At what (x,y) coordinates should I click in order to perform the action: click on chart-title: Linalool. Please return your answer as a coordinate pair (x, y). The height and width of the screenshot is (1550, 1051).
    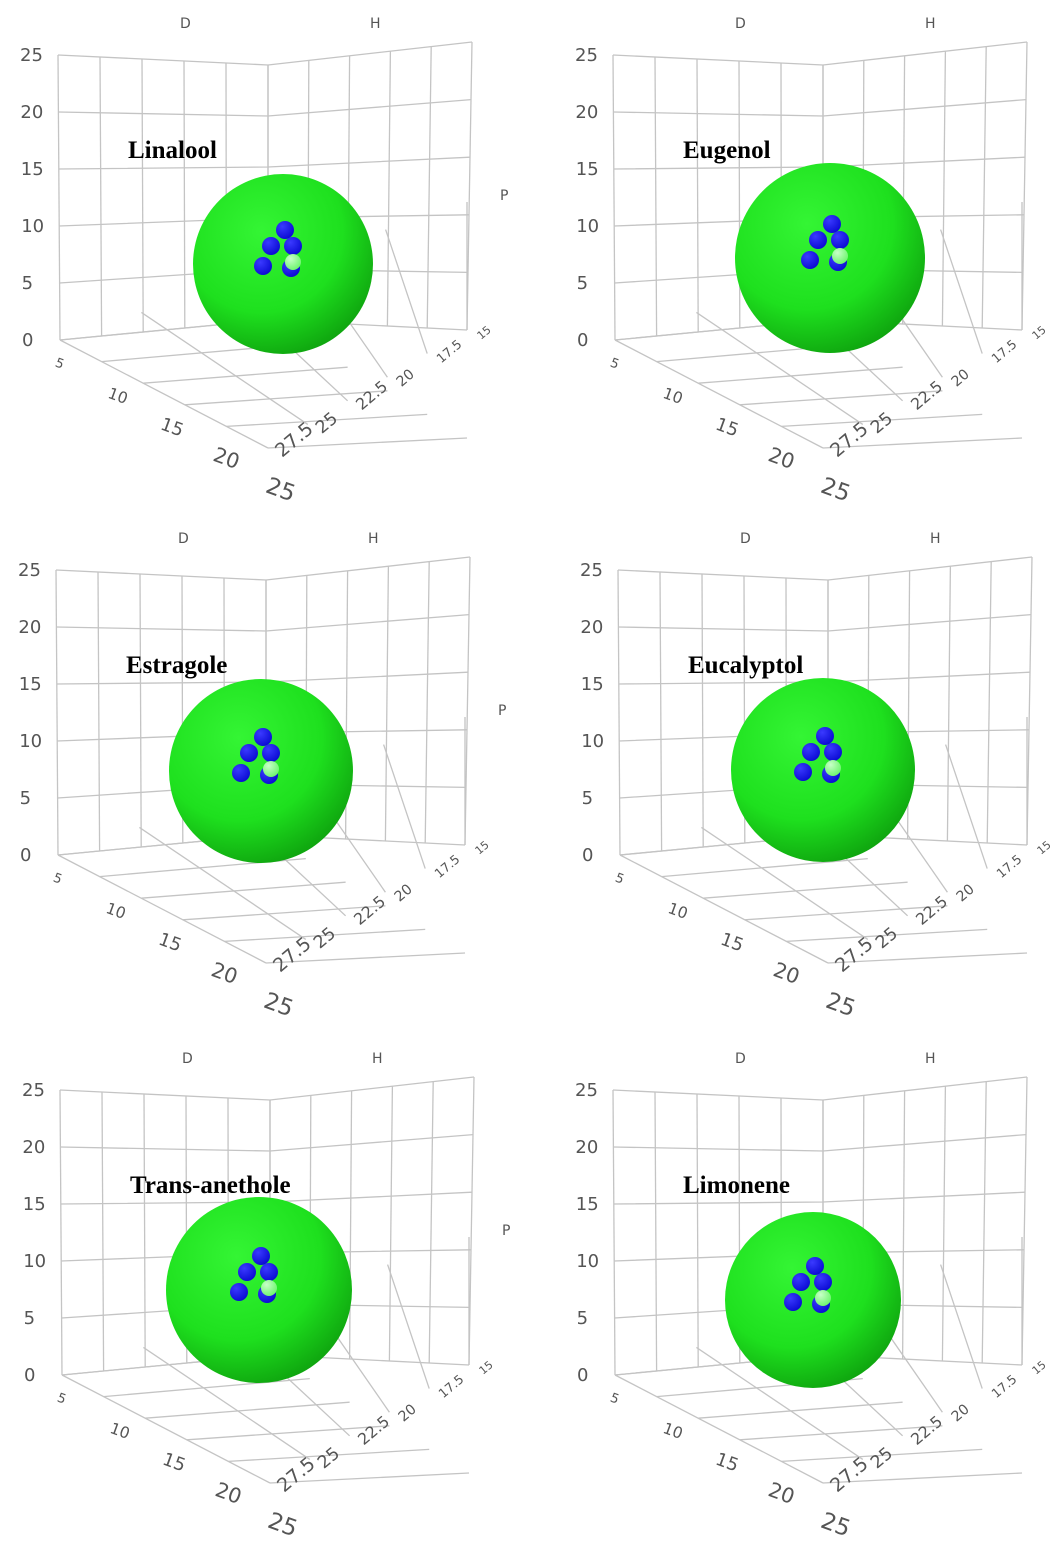
    Looking at the image, I should click on (172, 150).